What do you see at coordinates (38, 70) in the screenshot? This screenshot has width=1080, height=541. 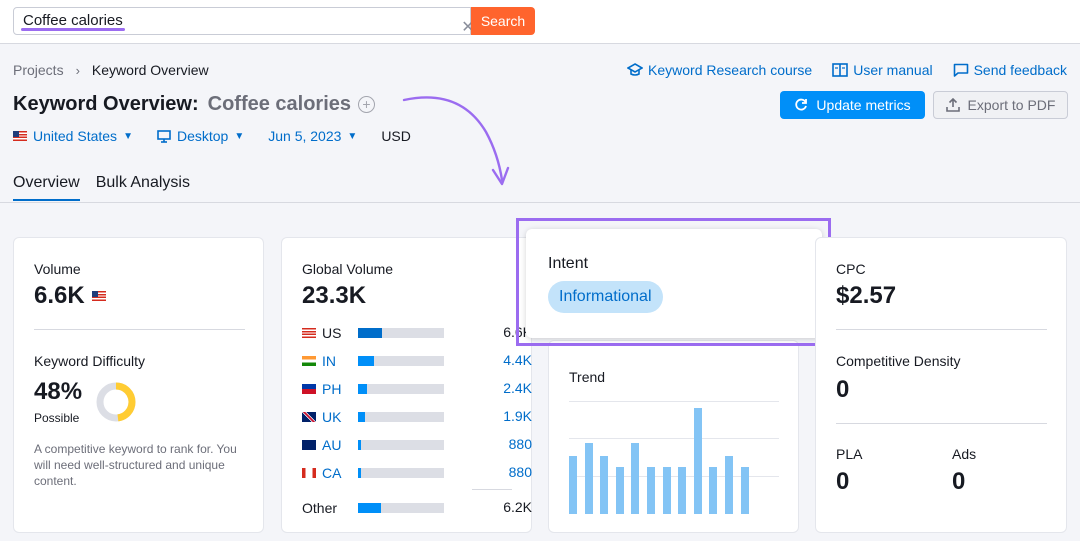 I see `breadcrumb-projects: Projects` at bounding box center [38, 70].